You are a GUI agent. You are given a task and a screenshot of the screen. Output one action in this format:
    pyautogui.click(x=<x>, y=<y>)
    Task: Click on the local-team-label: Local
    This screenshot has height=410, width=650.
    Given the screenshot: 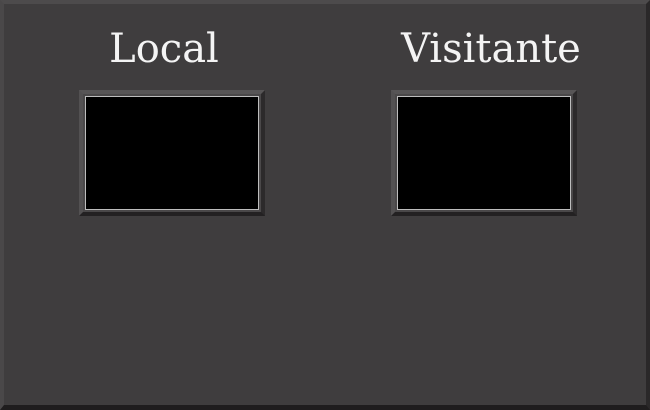 What is the action you would take?
    pyautogui.click(x=164, y=49)
    